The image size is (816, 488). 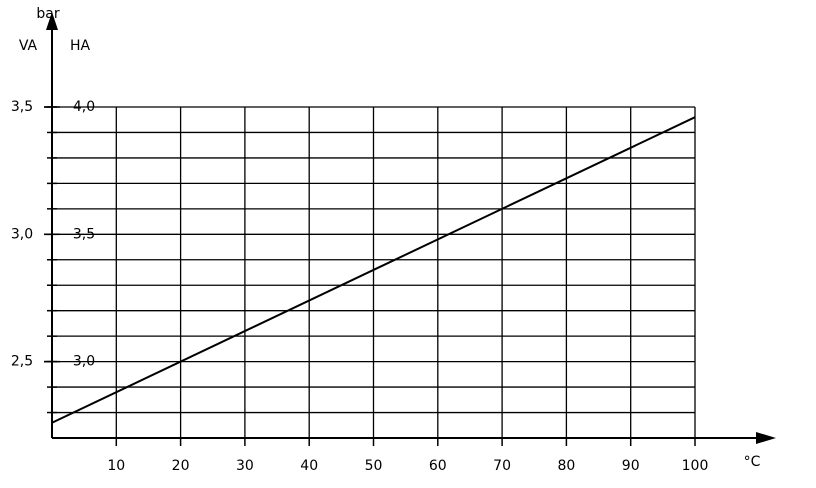 I want to click on x-tick-label: 100, so click(x=695, y=466).